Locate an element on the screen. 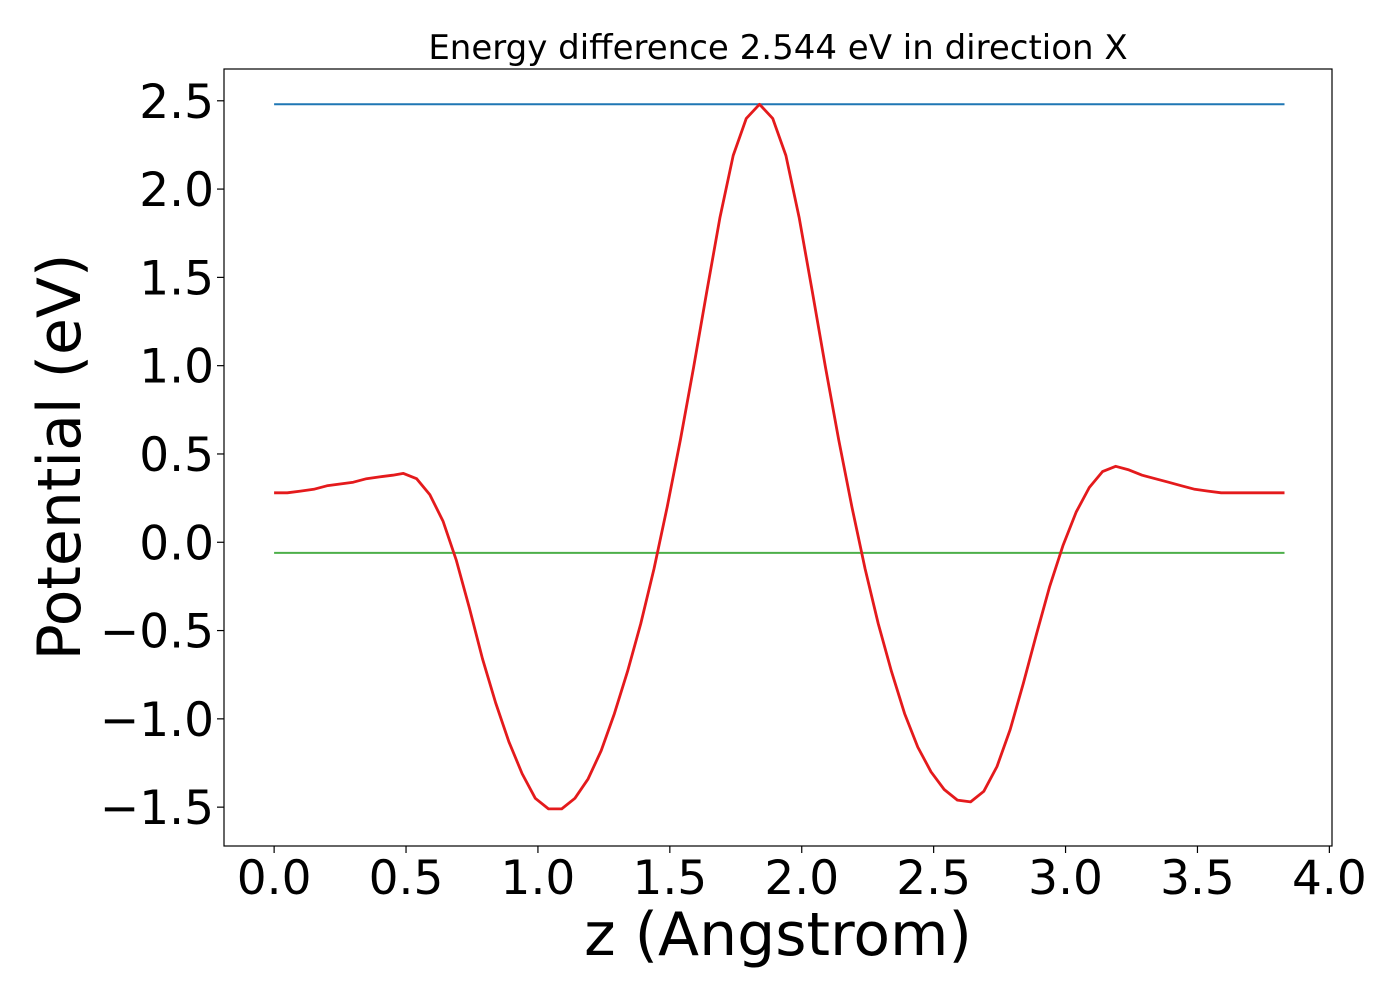 The image size is (1400, 1000). x-tick-label: 2.0 is located at coordinates (801, 878).